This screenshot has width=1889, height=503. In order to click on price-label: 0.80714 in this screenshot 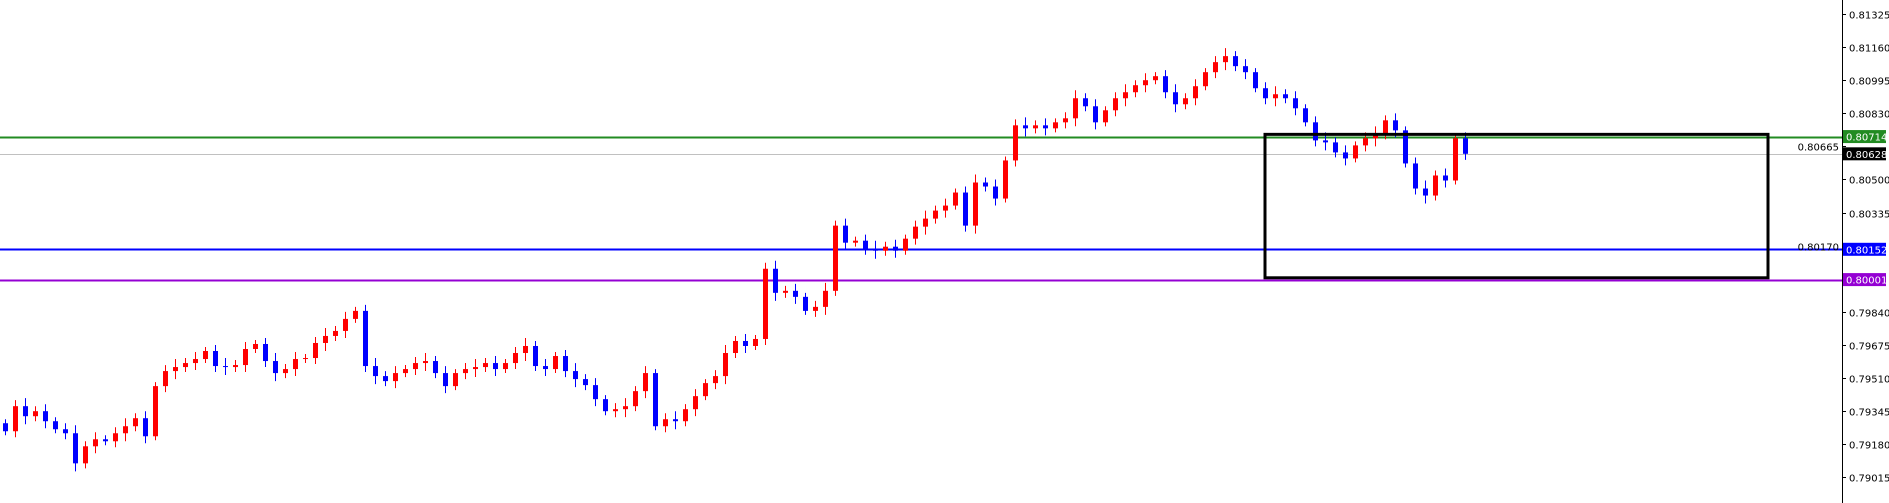, I will do `click(1865, 137)`.